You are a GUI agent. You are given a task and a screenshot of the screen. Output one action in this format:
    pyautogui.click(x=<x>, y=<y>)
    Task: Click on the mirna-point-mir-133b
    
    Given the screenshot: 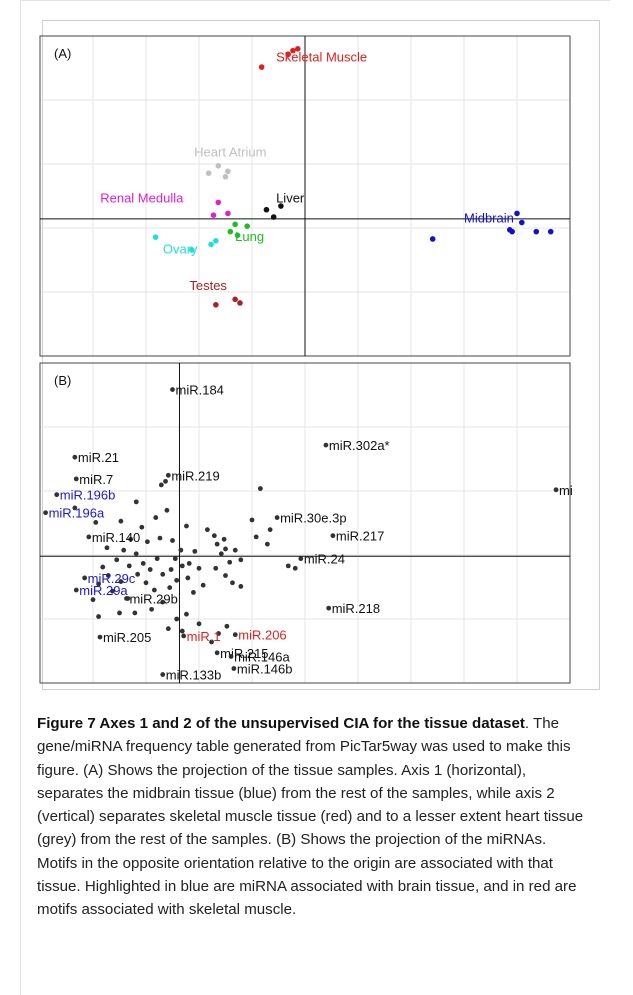 What is the action you would take?
    pyautogui.click(x=163, y=674)
    